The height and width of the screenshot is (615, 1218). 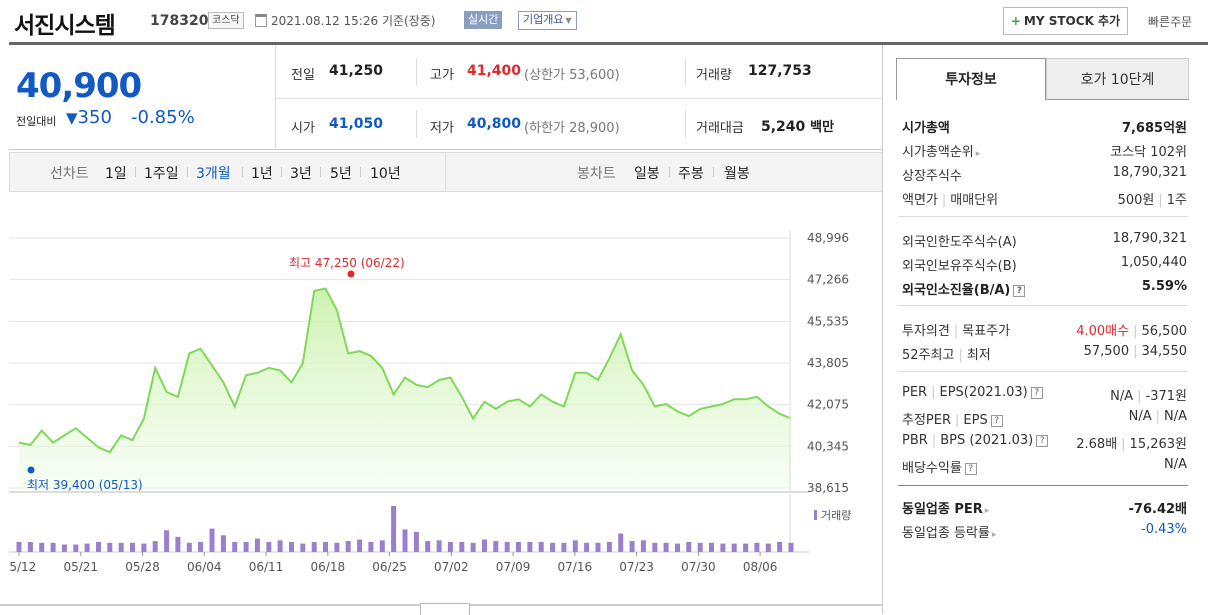 I want to click on mystock-add-button: + MY STOCK 추가, so click(x=1065, y=21).